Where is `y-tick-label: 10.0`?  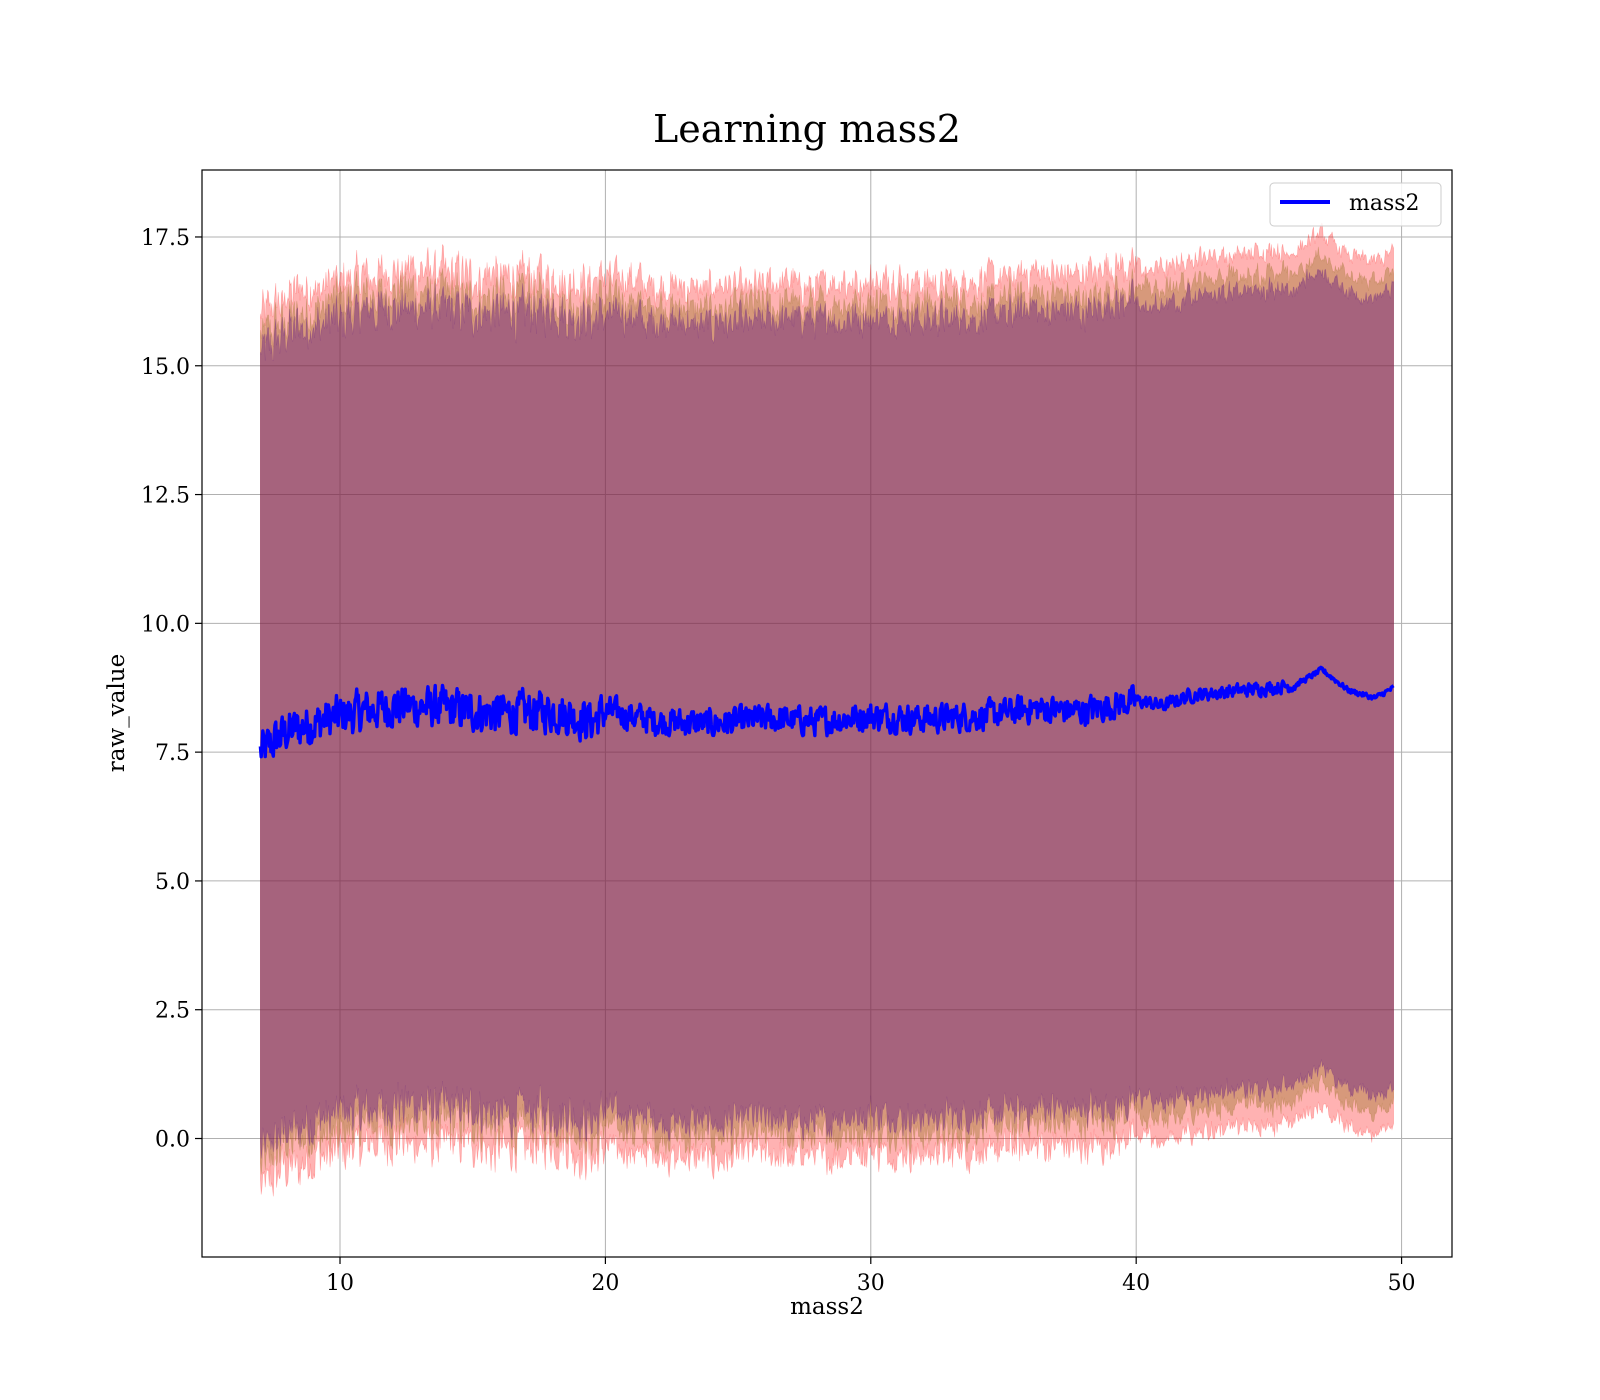
y-tick-label: 10.0 is located at coordinates (165, 624).